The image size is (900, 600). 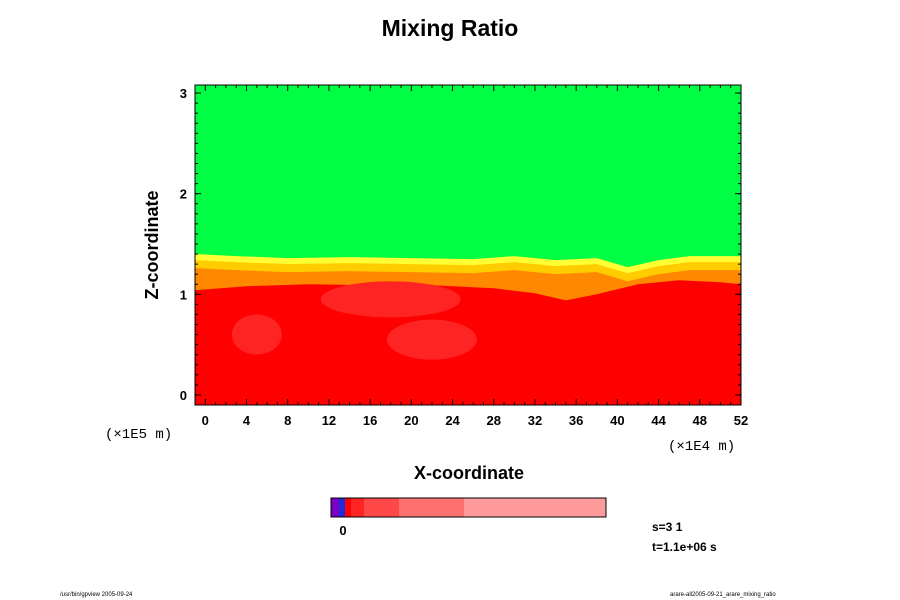 What do you see at coordinates (411, 420) in the screenshot?
I see `x-tick-label: 20` at bounding box center [411, 420].